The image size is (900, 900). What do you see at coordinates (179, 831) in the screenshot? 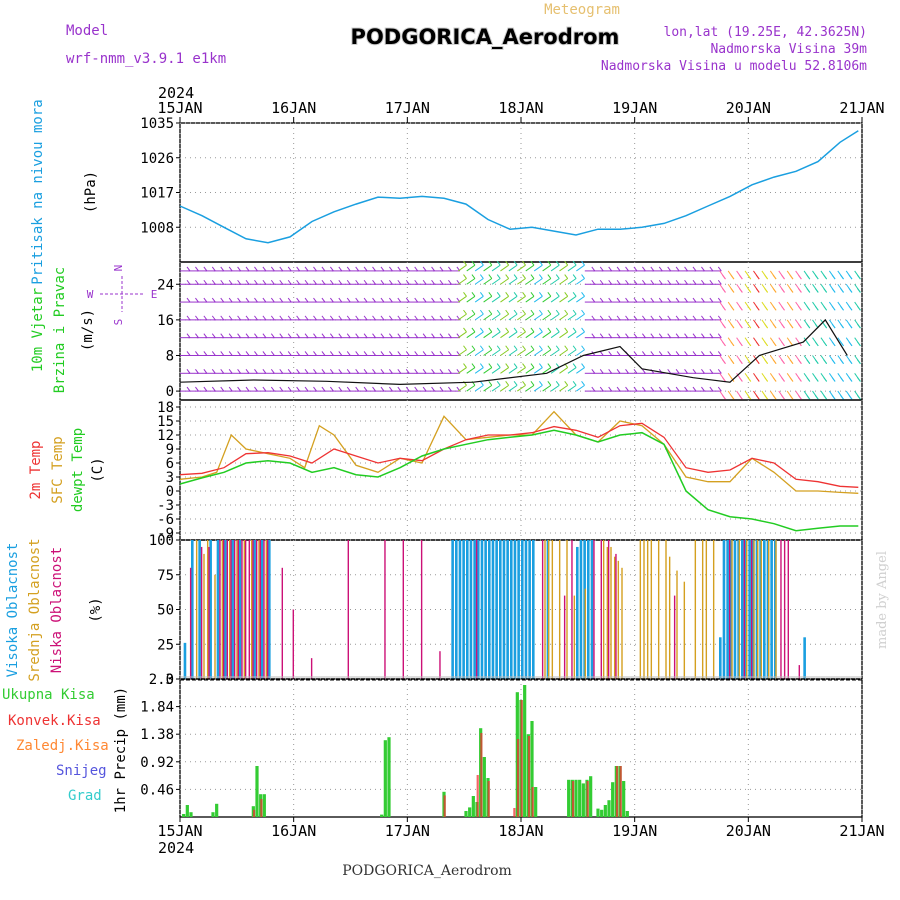
I see `x-tick-label-bottom: 15JAN` at bounding box center [179, 831].